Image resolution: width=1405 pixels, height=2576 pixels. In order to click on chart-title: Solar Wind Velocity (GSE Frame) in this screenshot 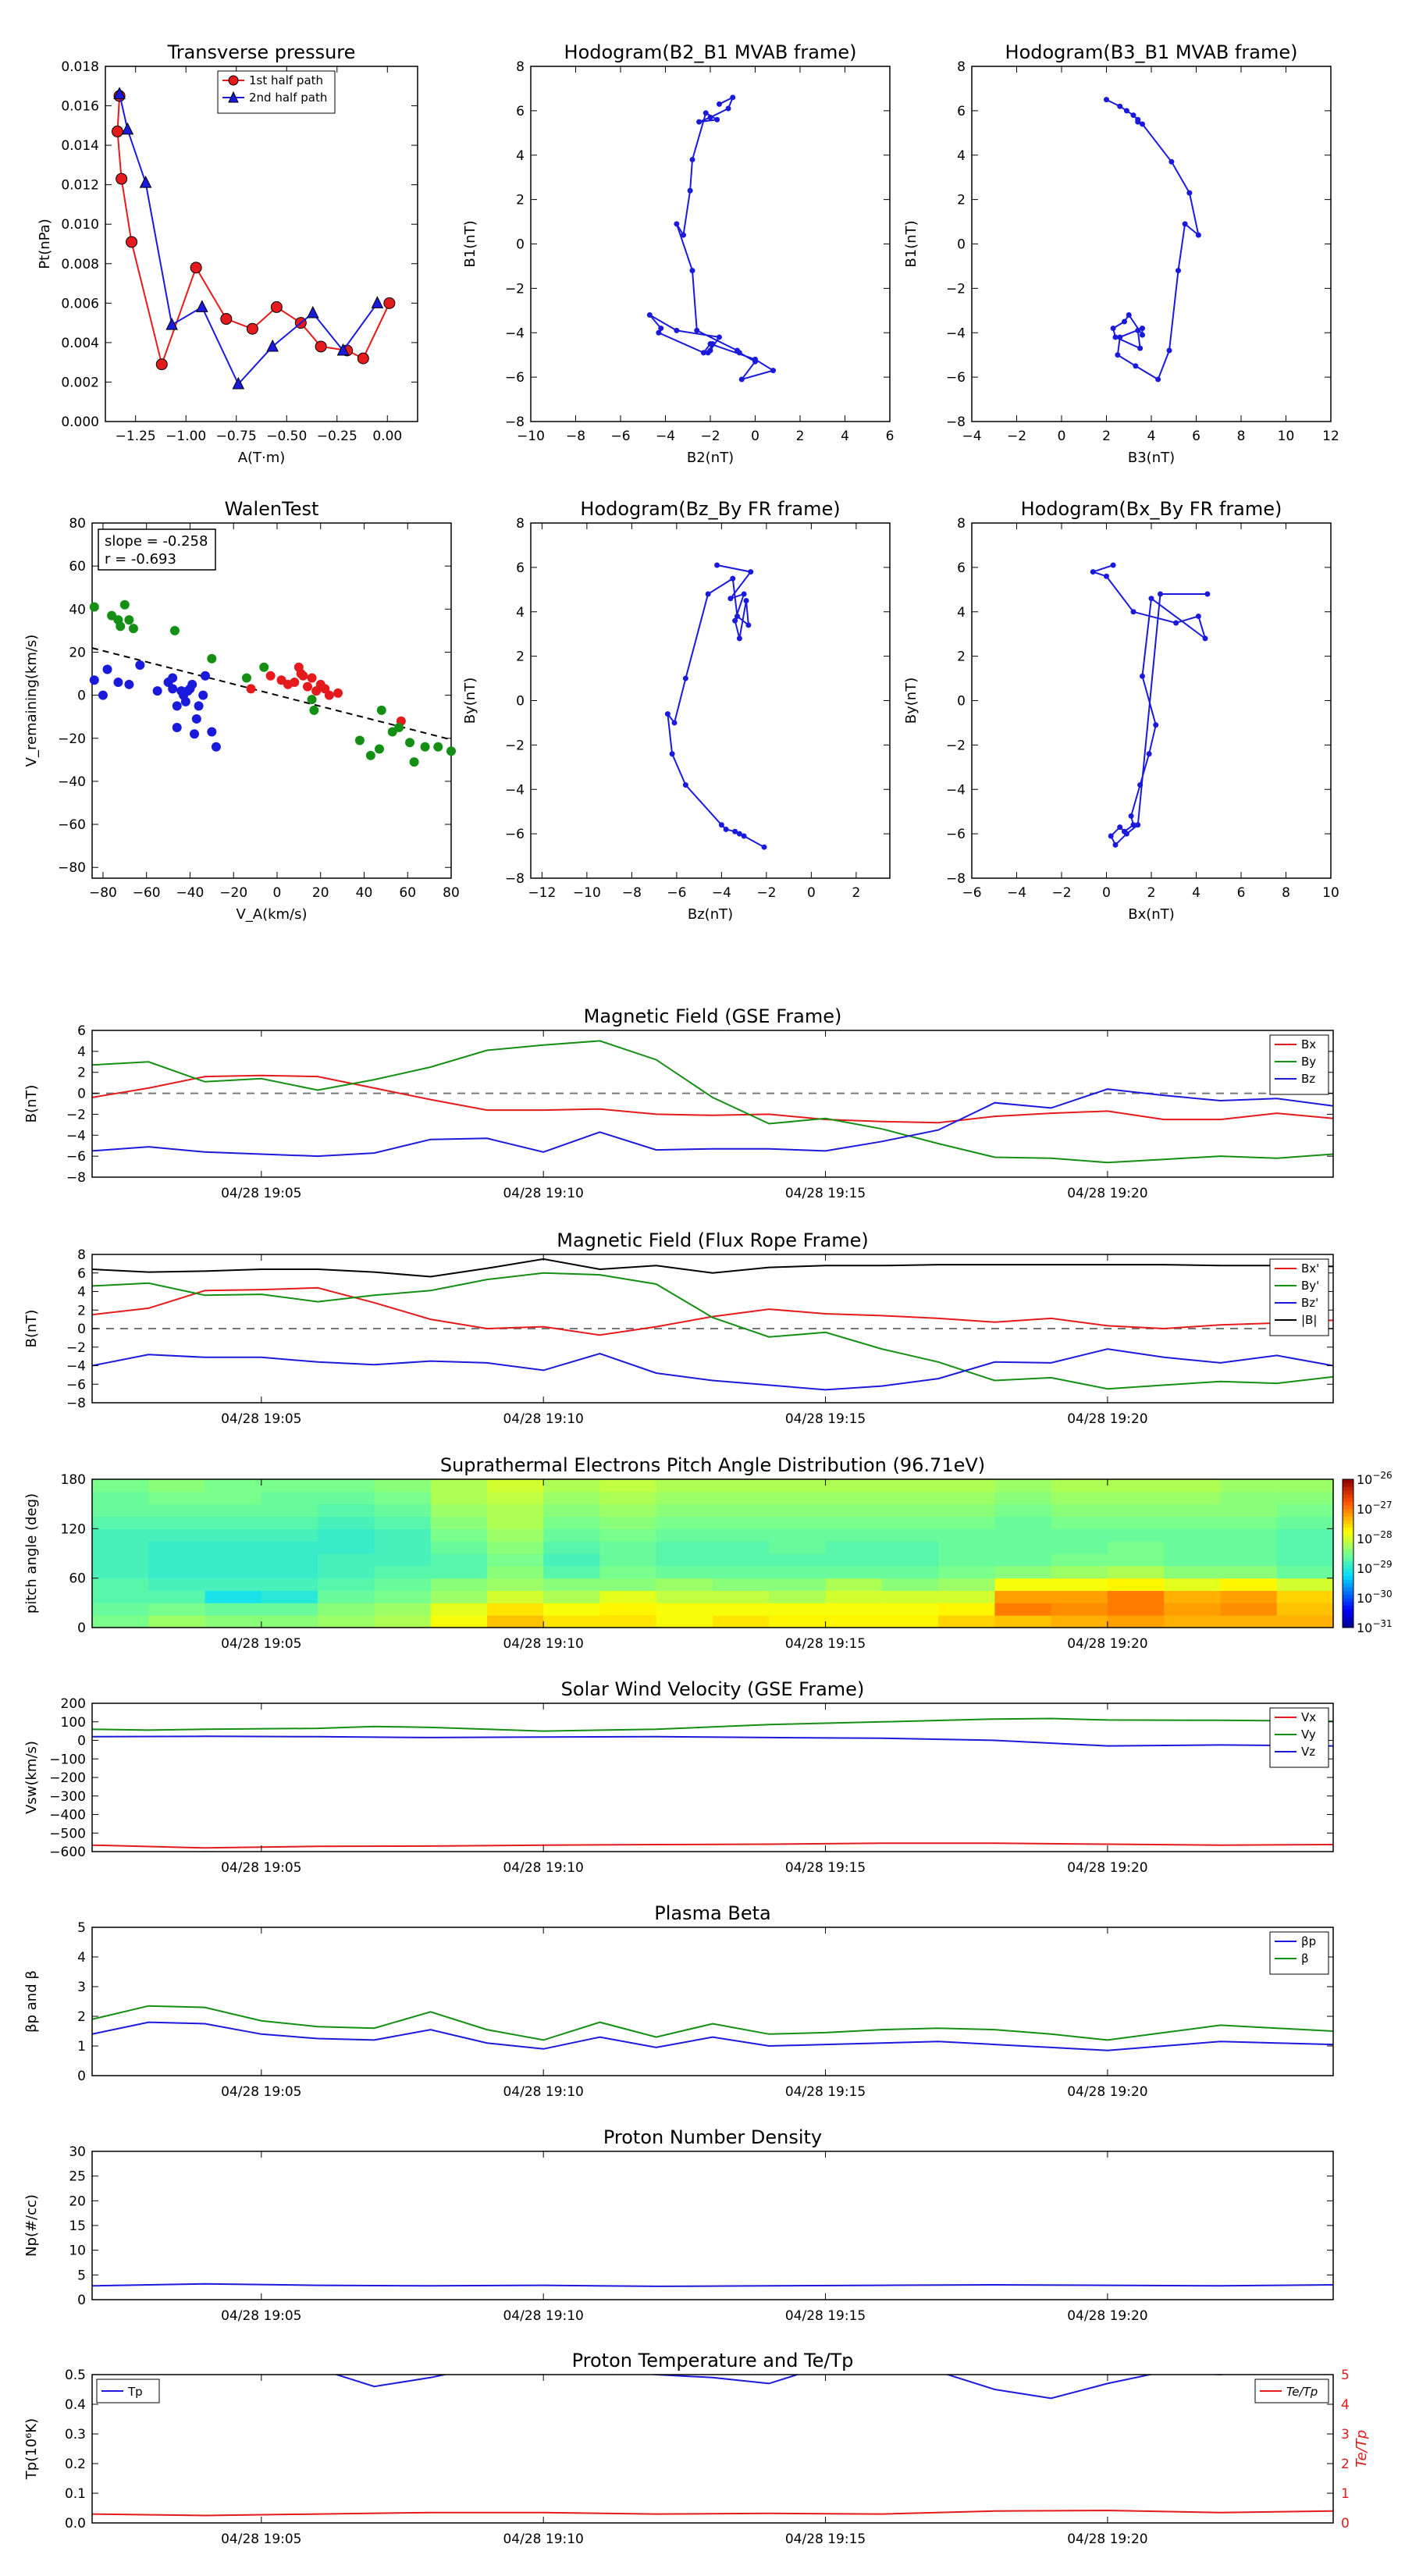, I will do `click(713, 1689)`.